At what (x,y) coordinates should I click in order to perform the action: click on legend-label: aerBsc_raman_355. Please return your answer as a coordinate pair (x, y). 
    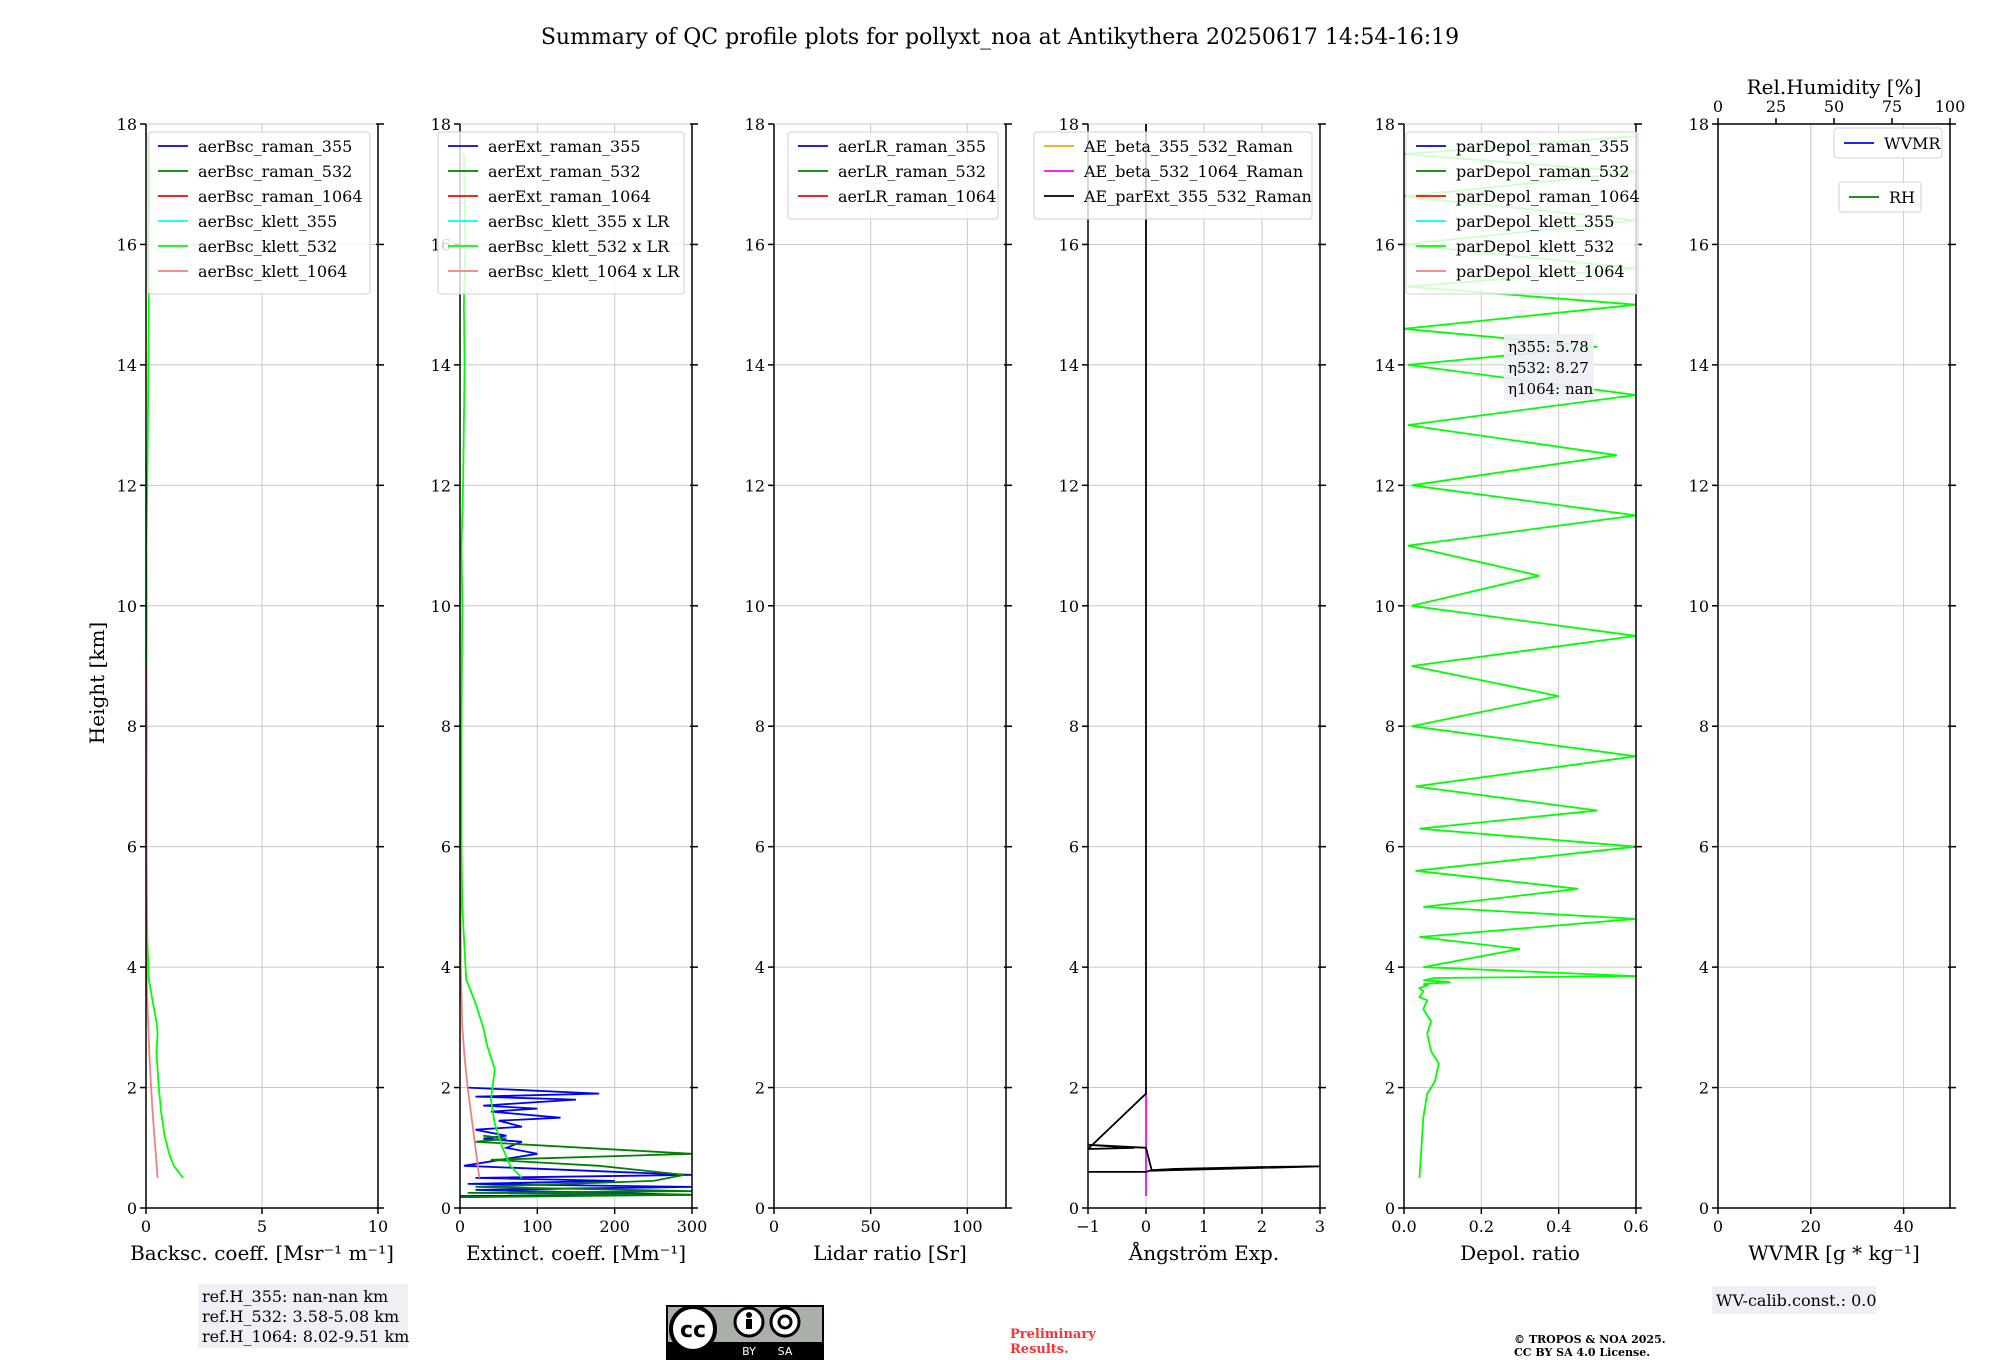
    Looking at the image, I should click on (275, 146).